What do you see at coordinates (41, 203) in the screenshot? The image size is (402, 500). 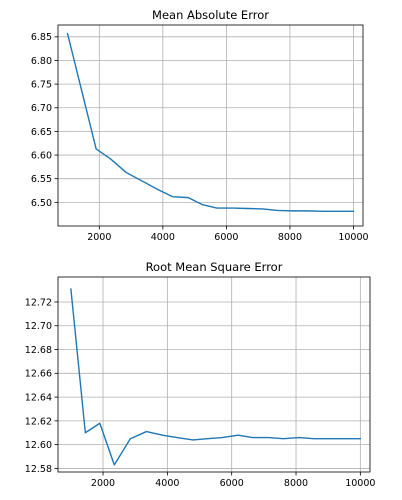 I see `mae-y-tick-label: 6.50` at bounding box center [41, 203].